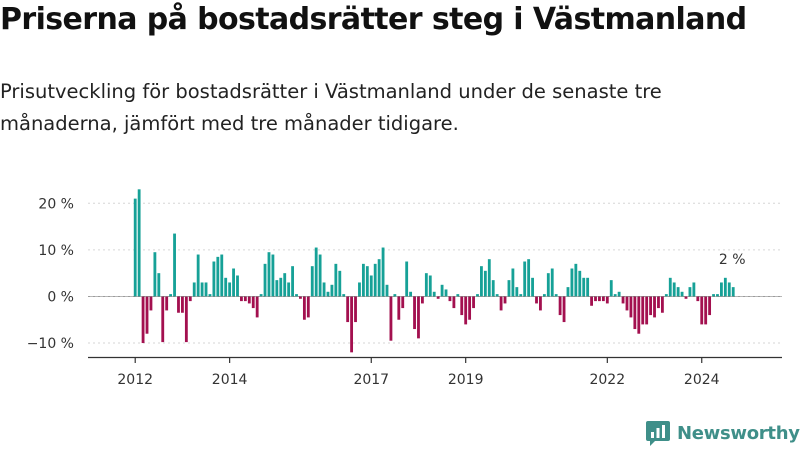 The width and height of the screenshot is (800, 450). What do you see at coordinates (56, 251) in the screenshot?
I see `y-tick-label: 10 %` at bounding box center [56, 251].